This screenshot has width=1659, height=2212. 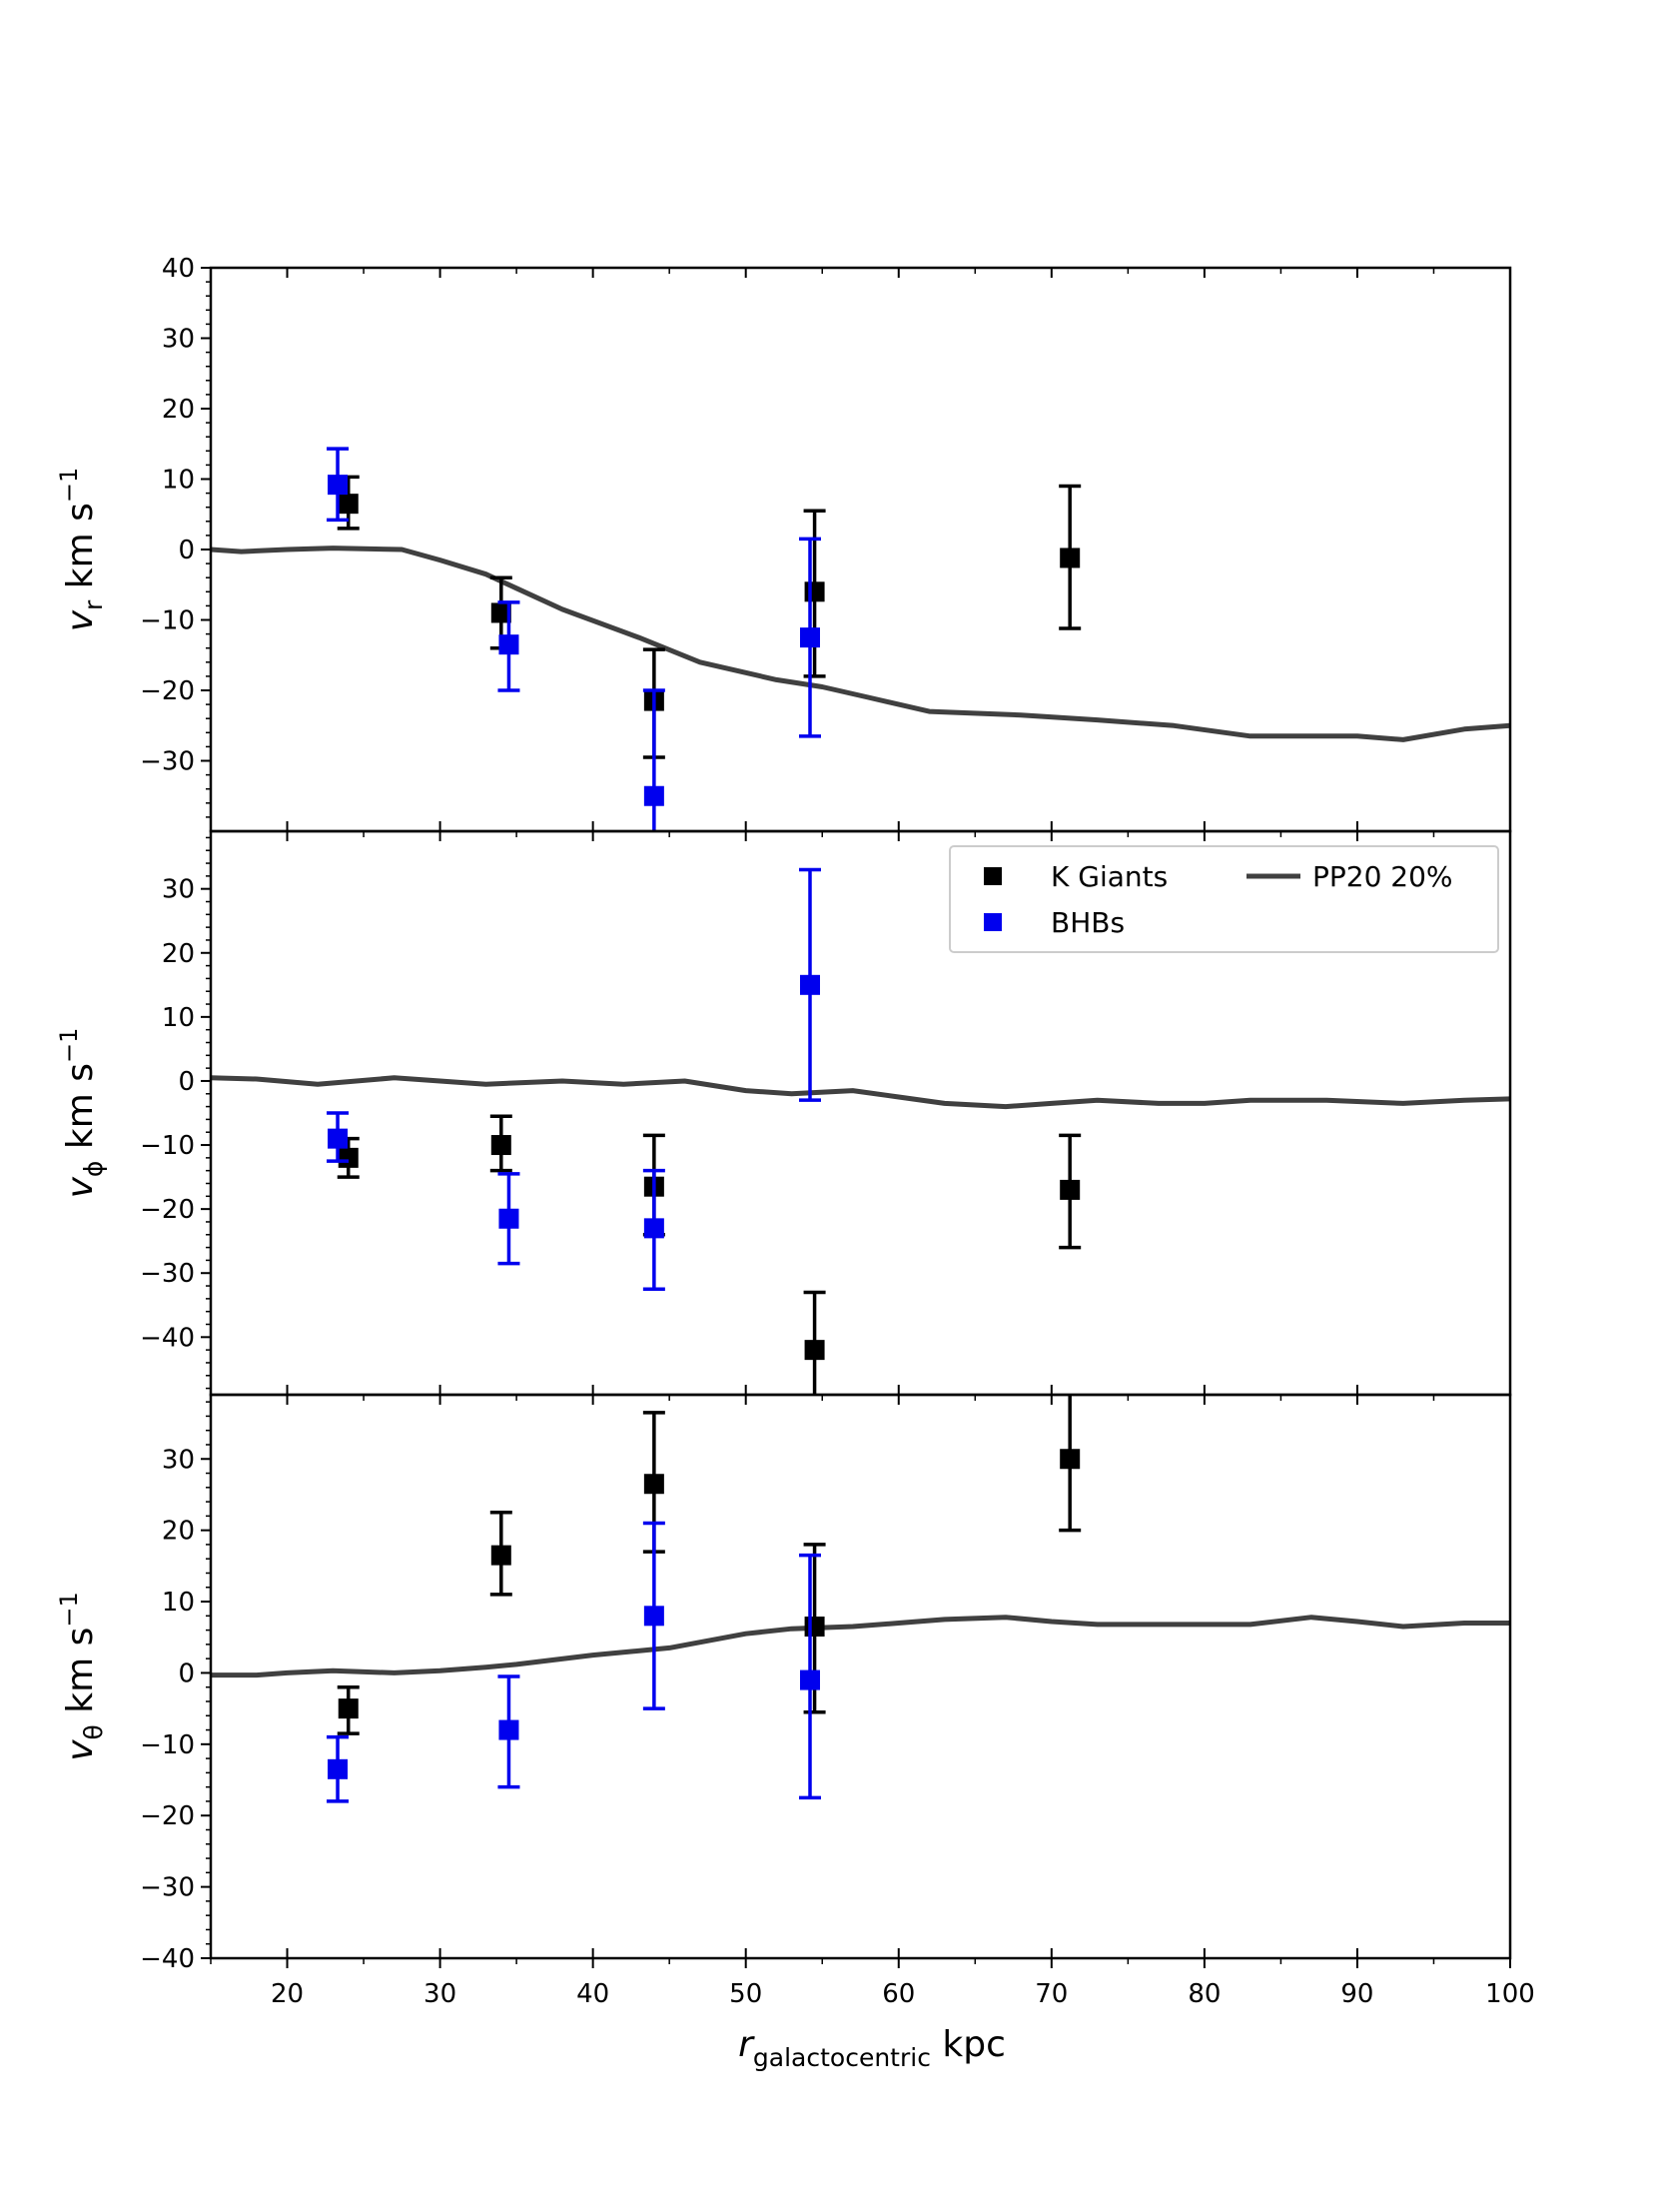 I want to click on xtick-label-1: 30, so click(x=439, y=1994).